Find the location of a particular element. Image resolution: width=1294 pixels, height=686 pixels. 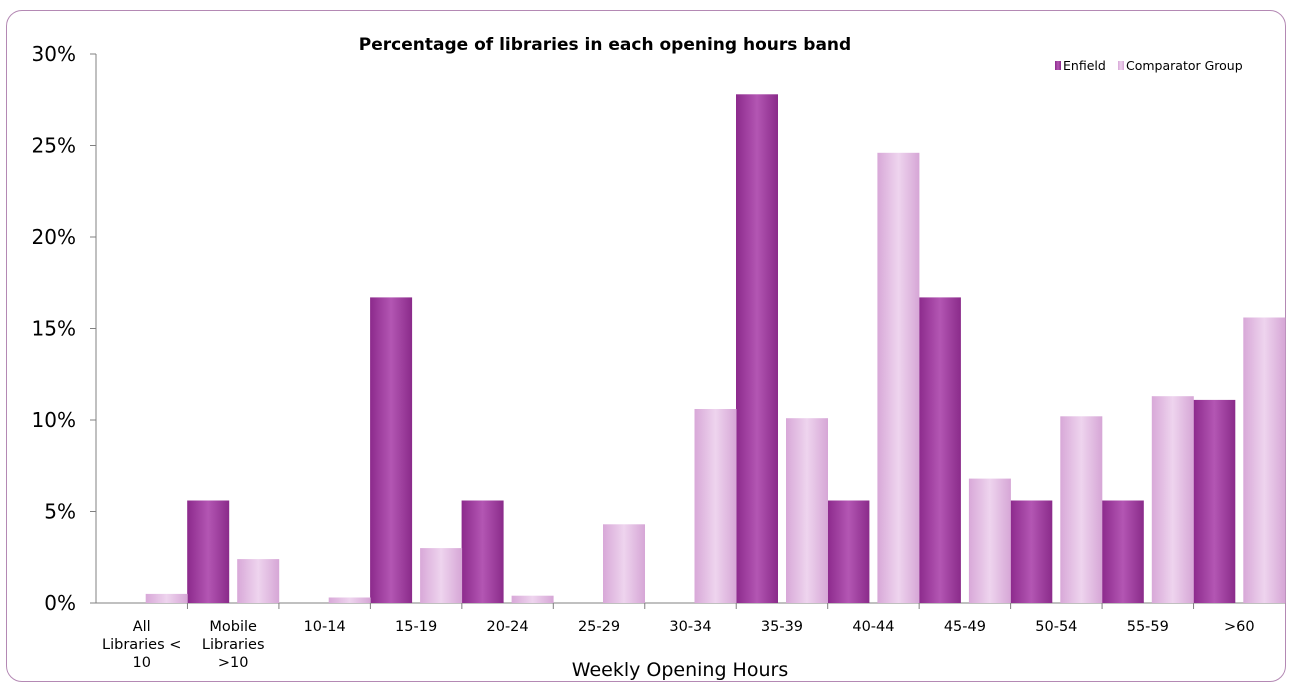

legend: Enfield Comparator Group is located at coordinates (1149, 65).